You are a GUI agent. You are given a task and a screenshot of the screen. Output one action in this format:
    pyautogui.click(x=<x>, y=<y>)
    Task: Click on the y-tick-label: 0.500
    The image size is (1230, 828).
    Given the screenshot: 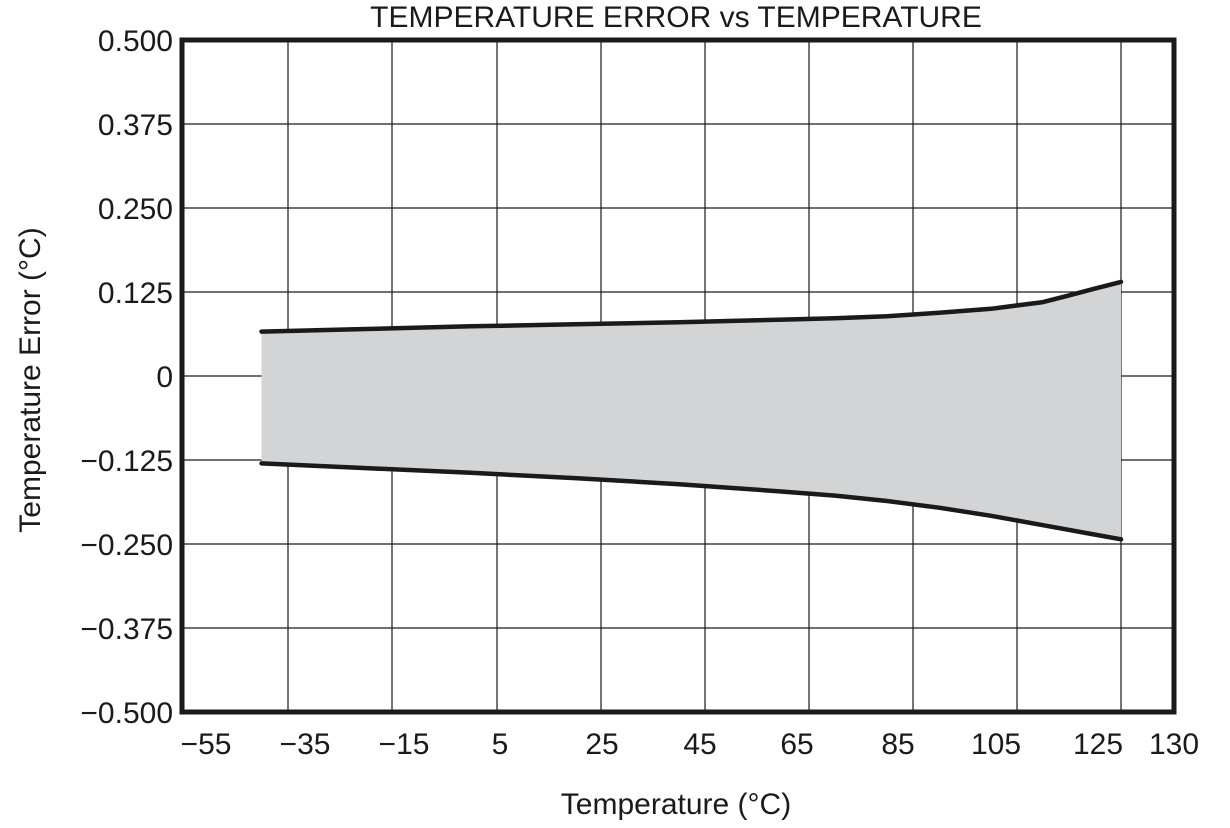 What is the action you would take?
    pyautogui.click(x=135, y=41)
    